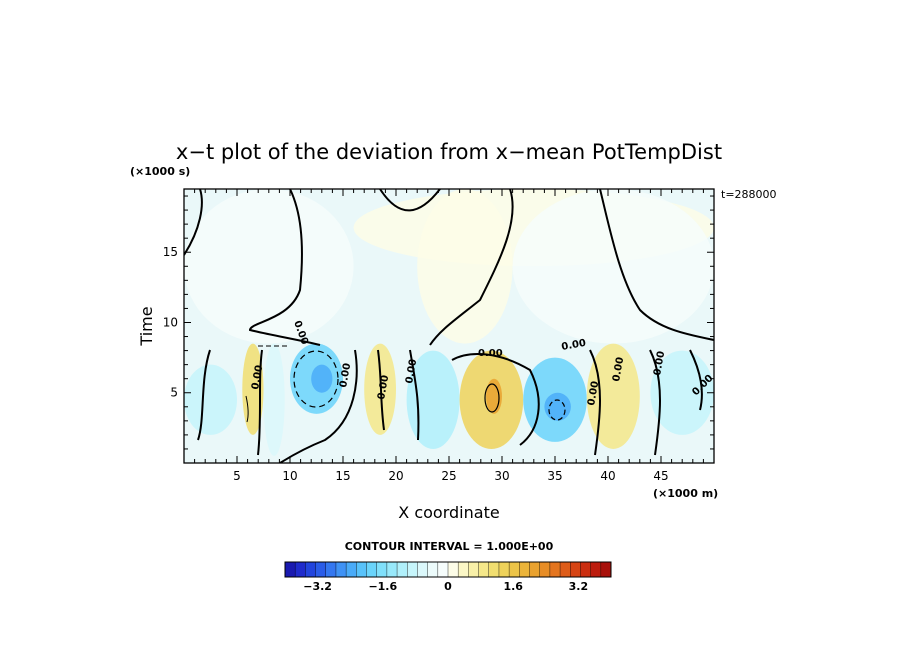 Image resolution: width=904 pixels, height=654 pixels. Describe the element at coordinates (160, 171) in the screenshot. I see `y-axis-unit: (×1000 s)` at that location.